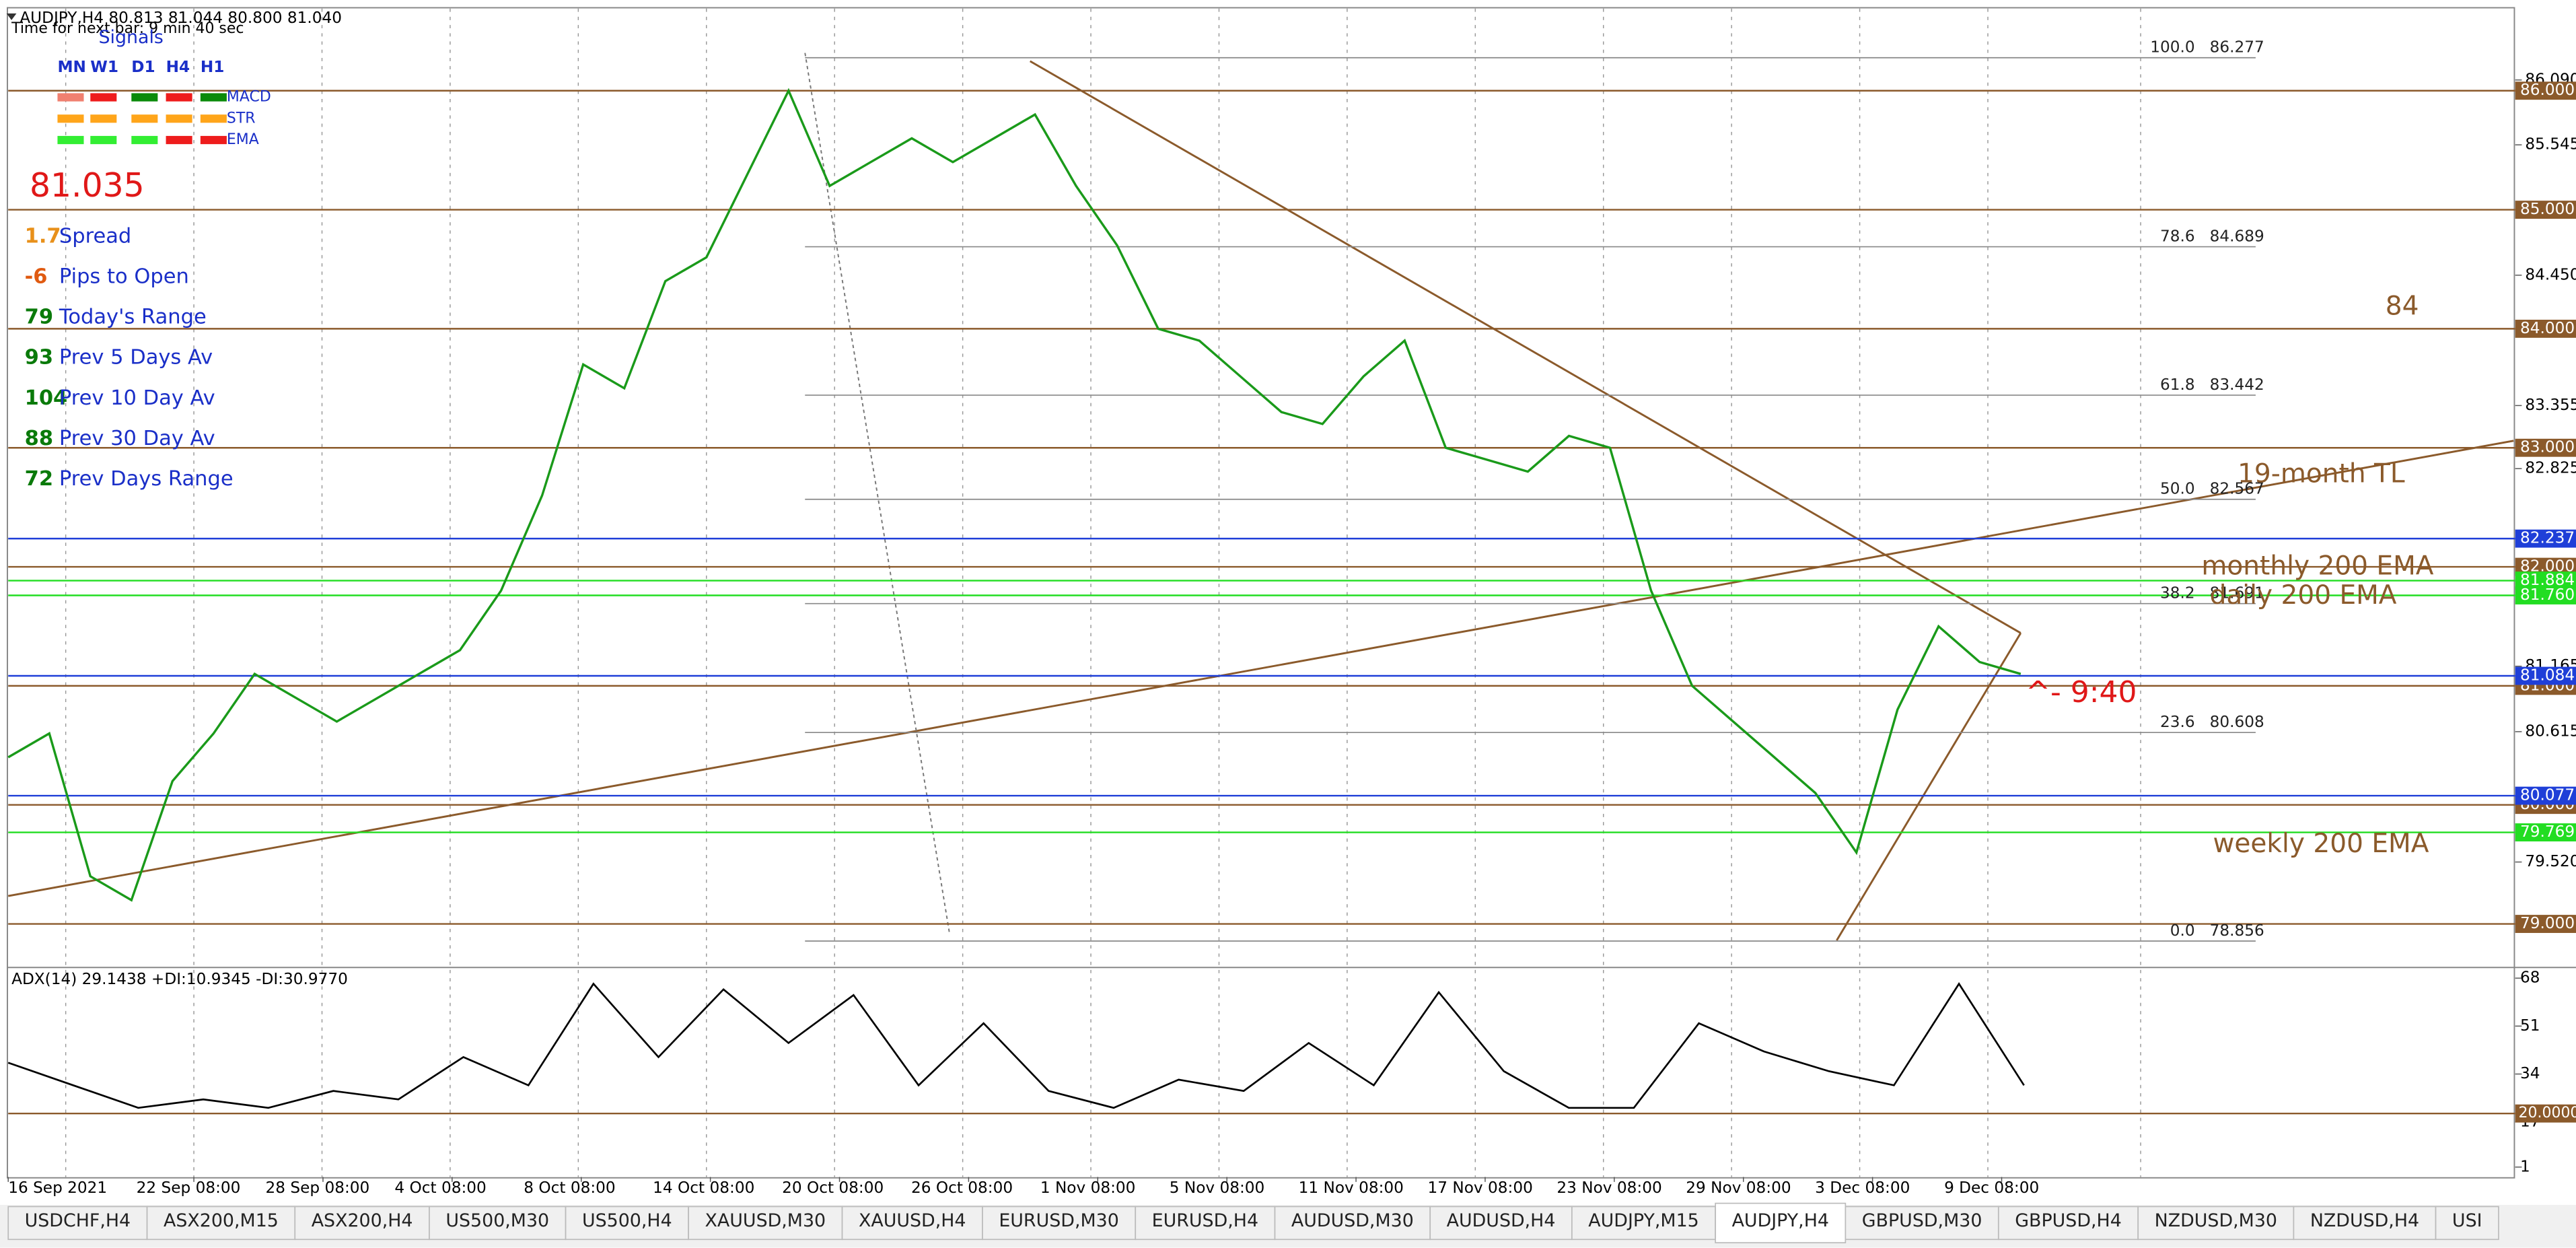 This screenshot has width=2576, height=1248. What do you see at coordinates (627, 1220) in the screenshot?
I see `tab-label: US500,H4` at bounding box center [627, 1220].